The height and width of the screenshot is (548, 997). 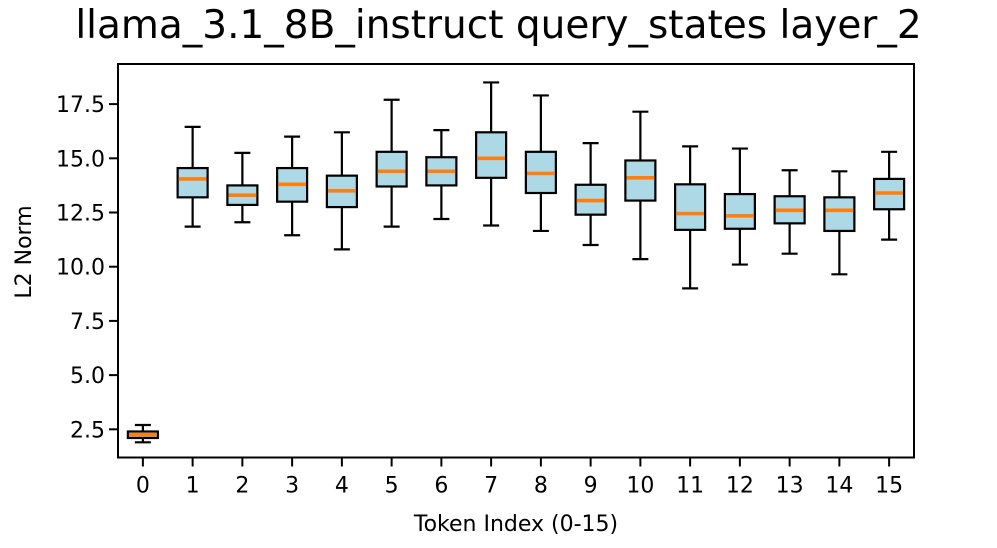 What do you see at coordinates (242, 486) in the screenshot?
I see `x-tick-label: 2` at bounding box center [242, 486].